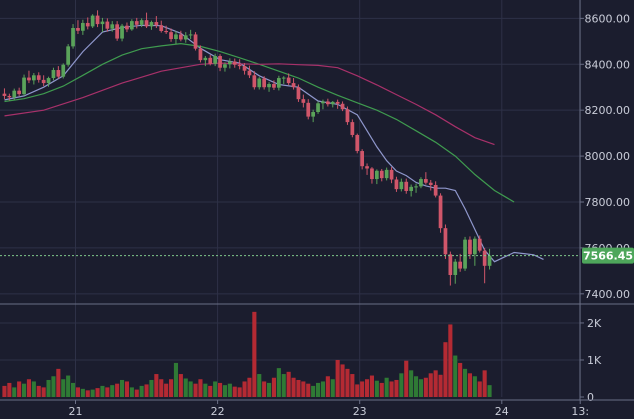  Describe the element at coordinates (502, 411) in the screenshot. I see `time-tick-label: 24` at that location.